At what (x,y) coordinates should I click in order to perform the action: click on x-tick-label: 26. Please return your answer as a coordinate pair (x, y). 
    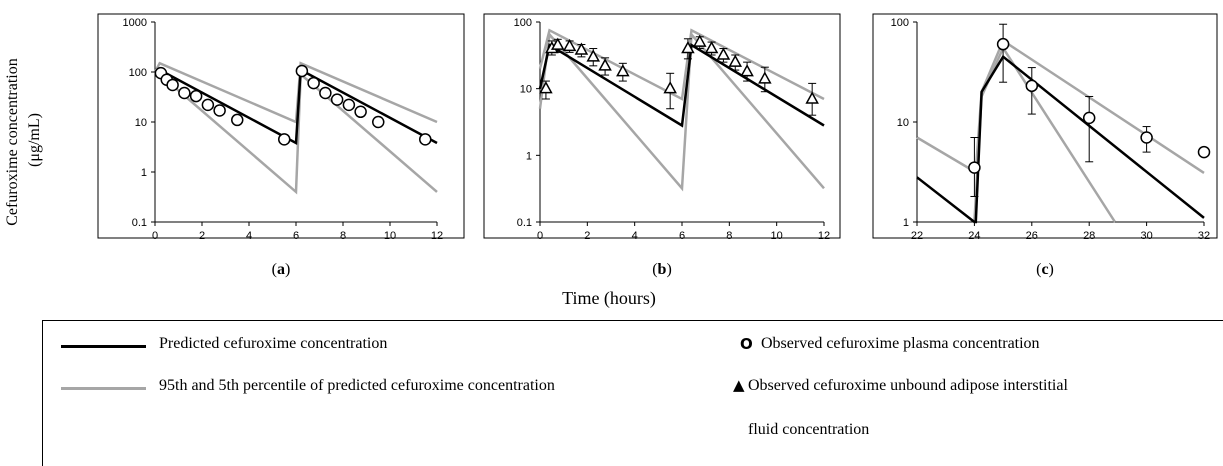
    Looking at the image, I should click on (1032, 236).